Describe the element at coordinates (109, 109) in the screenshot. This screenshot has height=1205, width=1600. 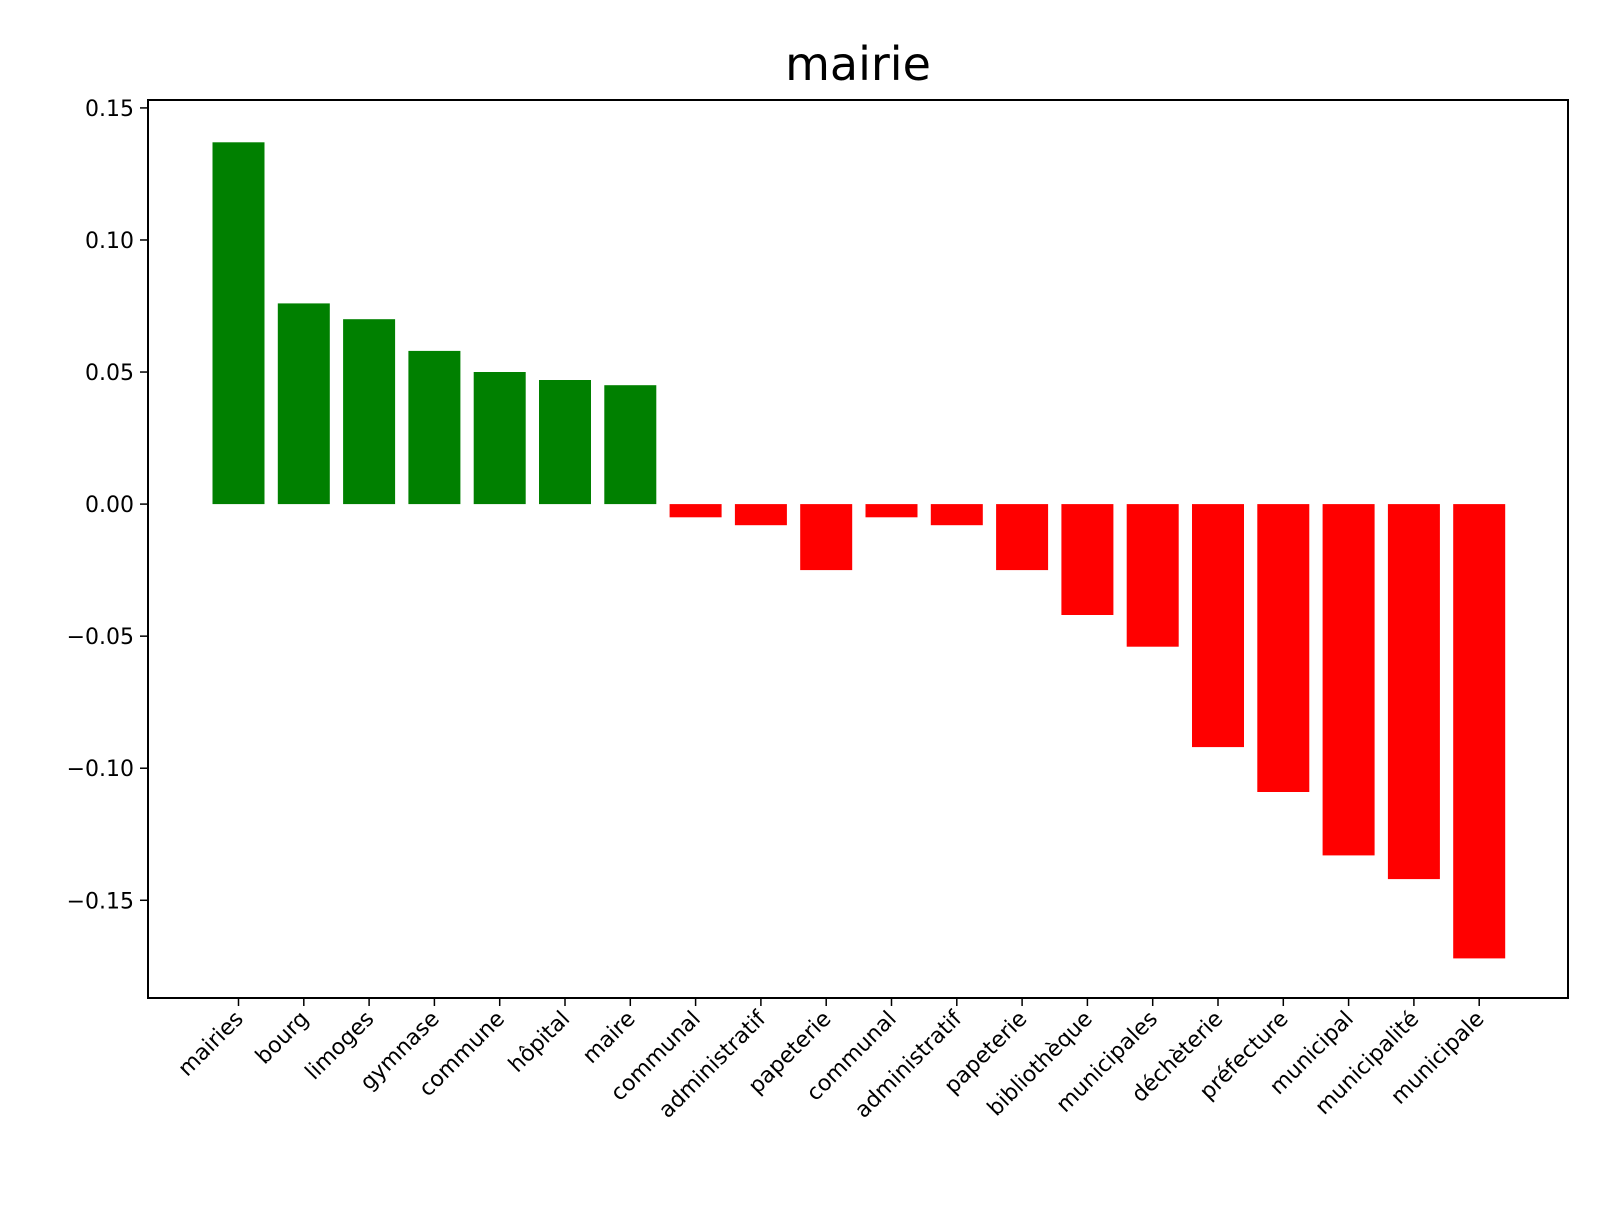
I see `y-tick-label-0: 0.15` at that location.